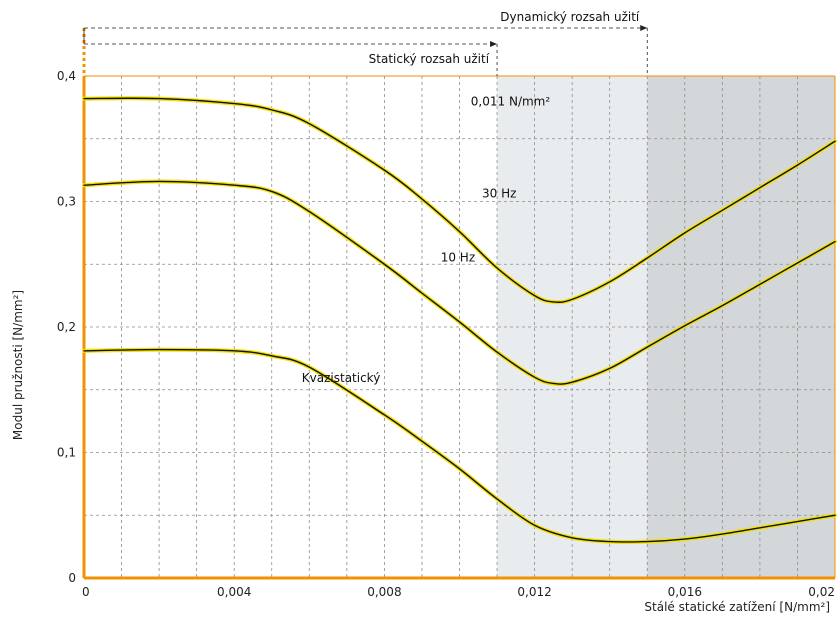 The height and width of the screenshot is (625, 840). What do you see at coordinates (66, 327) in the screenshot?
I see `y-tick-label: 0,2` at bounding box center [66, 327].